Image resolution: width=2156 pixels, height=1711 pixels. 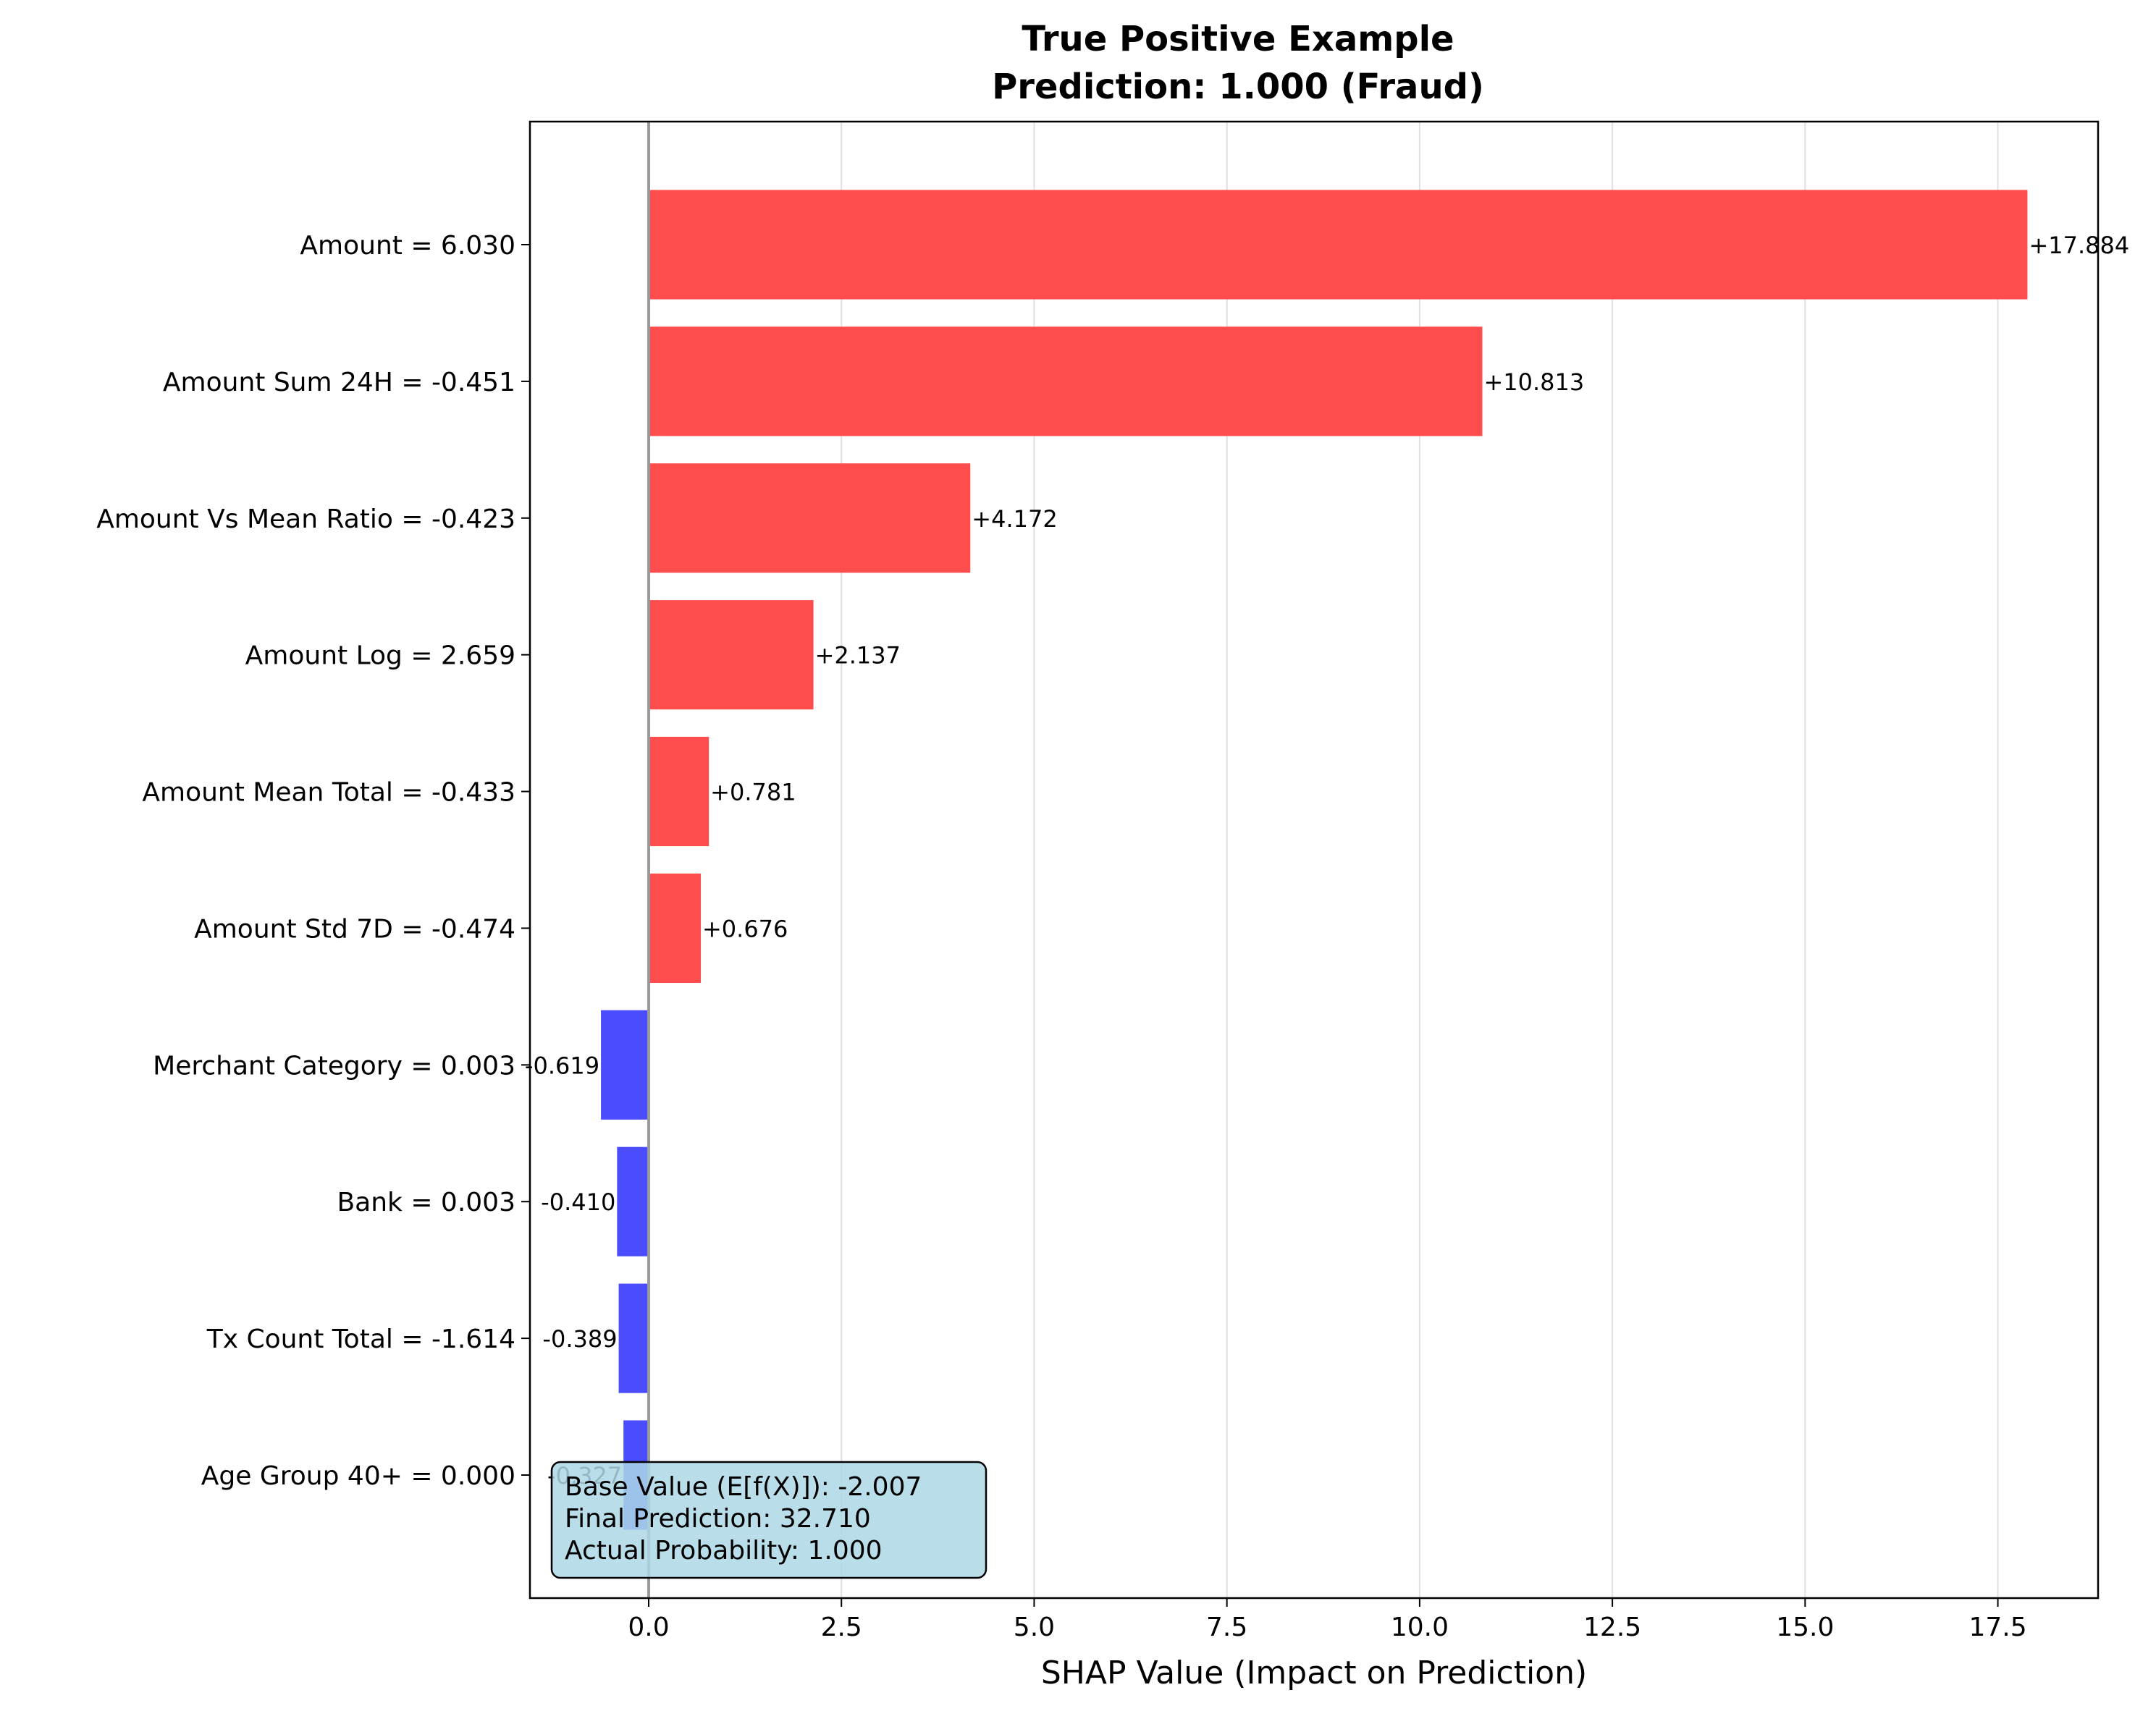 What do you see at coordinates (339, 383) in the screenshot?
I see `y-tick-label: Amount Sum 24H = -0.451` at bounding box center [339, 383].